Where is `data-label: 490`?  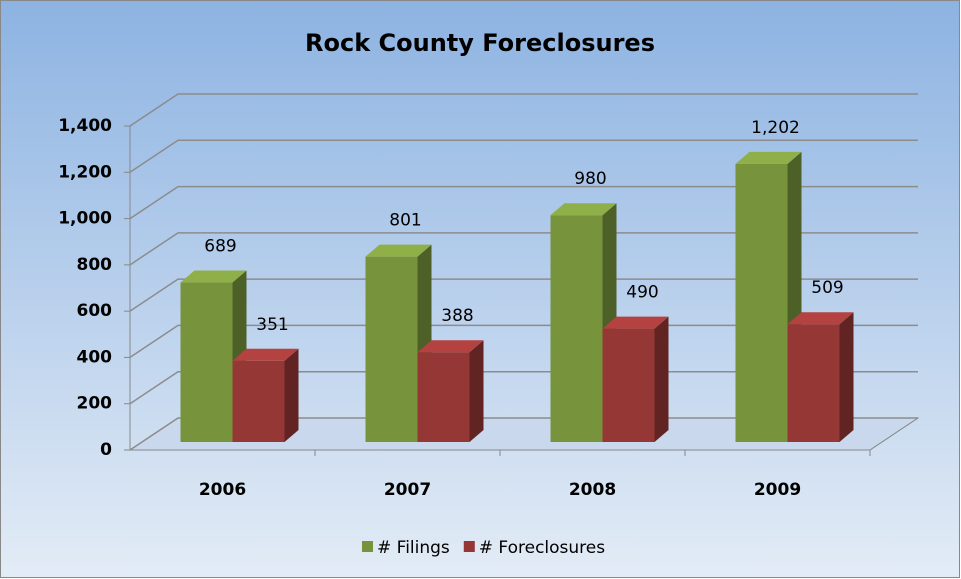
data-label: 490 is located at coordinates (642, 293).